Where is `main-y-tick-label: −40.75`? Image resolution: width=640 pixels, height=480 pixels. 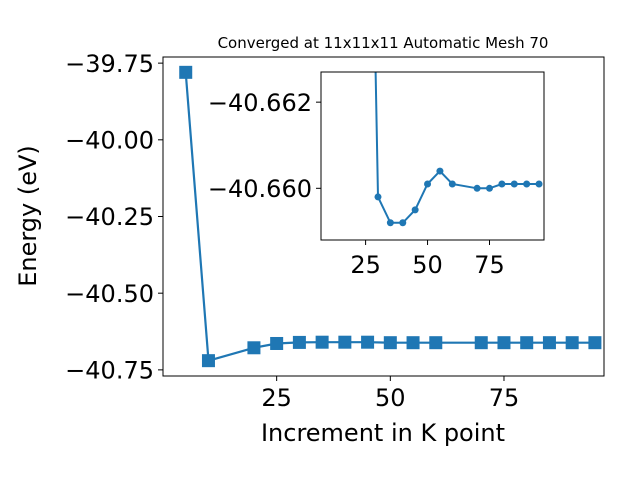 main-y-tick-label: −40.75 is located at coordinates (109, 371).